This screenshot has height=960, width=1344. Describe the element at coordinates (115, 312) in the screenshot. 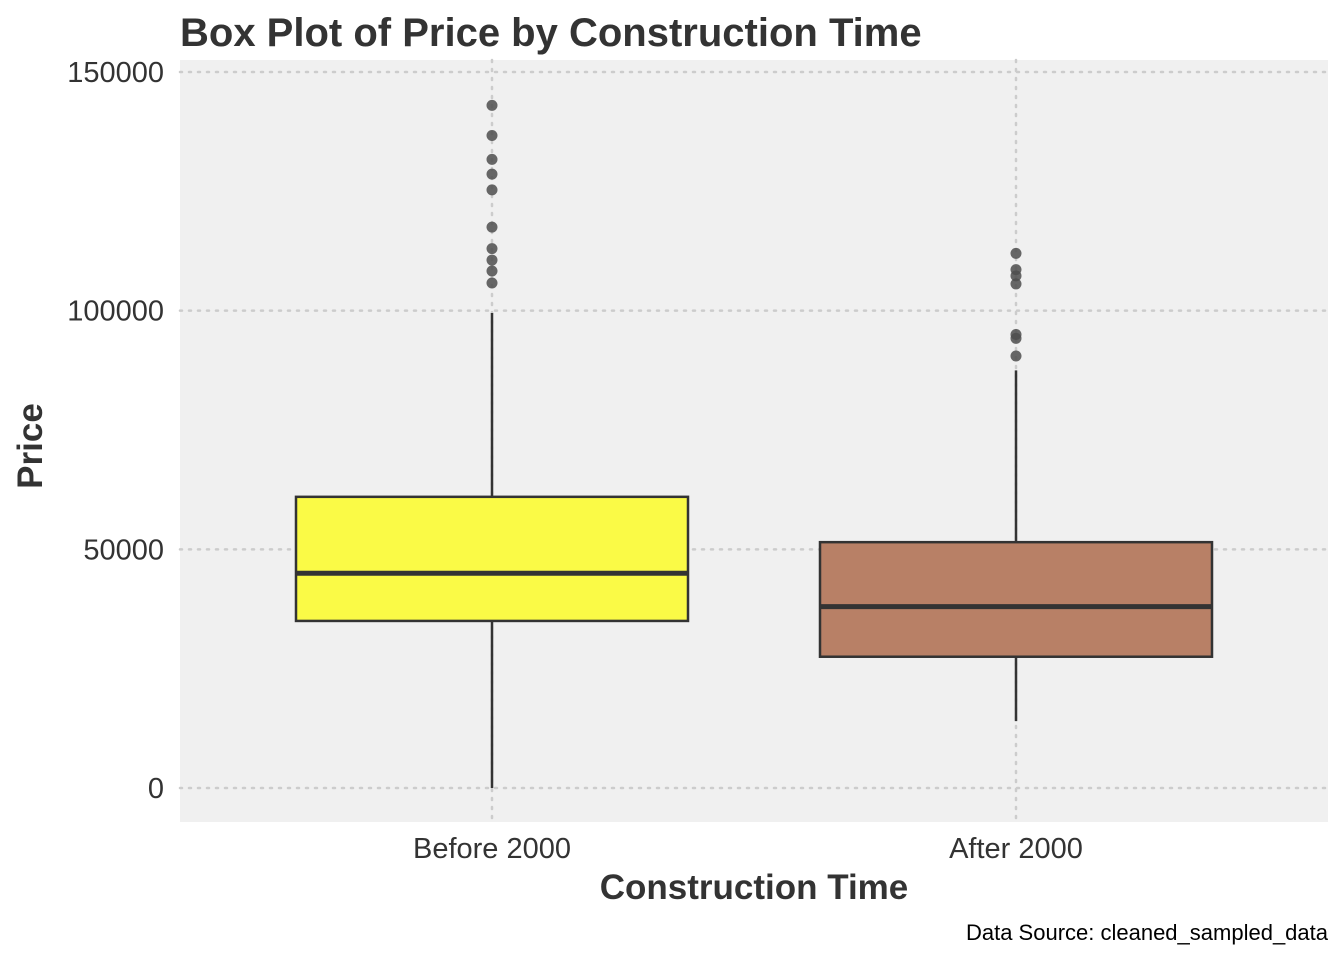

I see `y-tick-label: 100000` at that location.